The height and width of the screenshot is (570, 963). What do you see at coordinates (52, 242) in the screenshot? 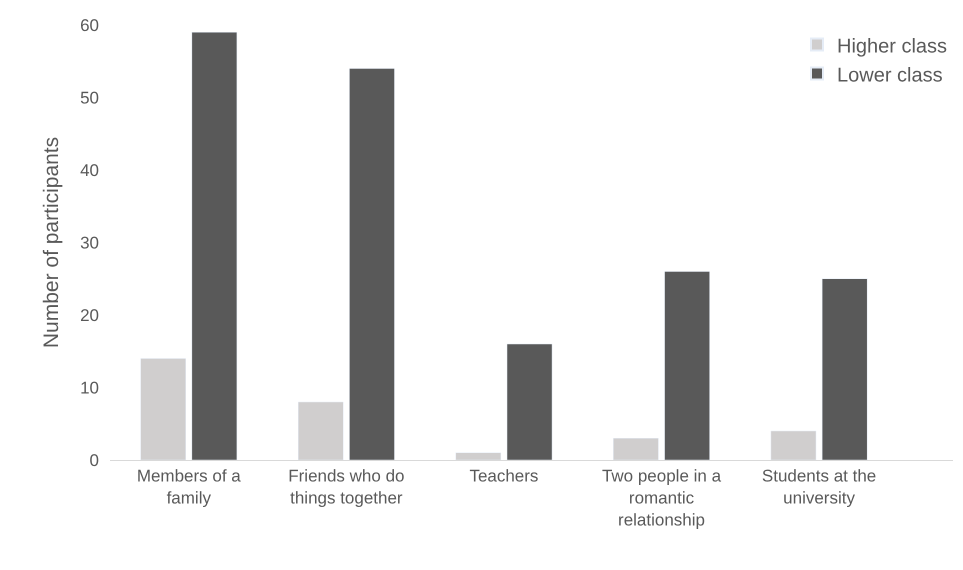
I see `y-axis-title: Number of participants` at bounding box center [52, 242].